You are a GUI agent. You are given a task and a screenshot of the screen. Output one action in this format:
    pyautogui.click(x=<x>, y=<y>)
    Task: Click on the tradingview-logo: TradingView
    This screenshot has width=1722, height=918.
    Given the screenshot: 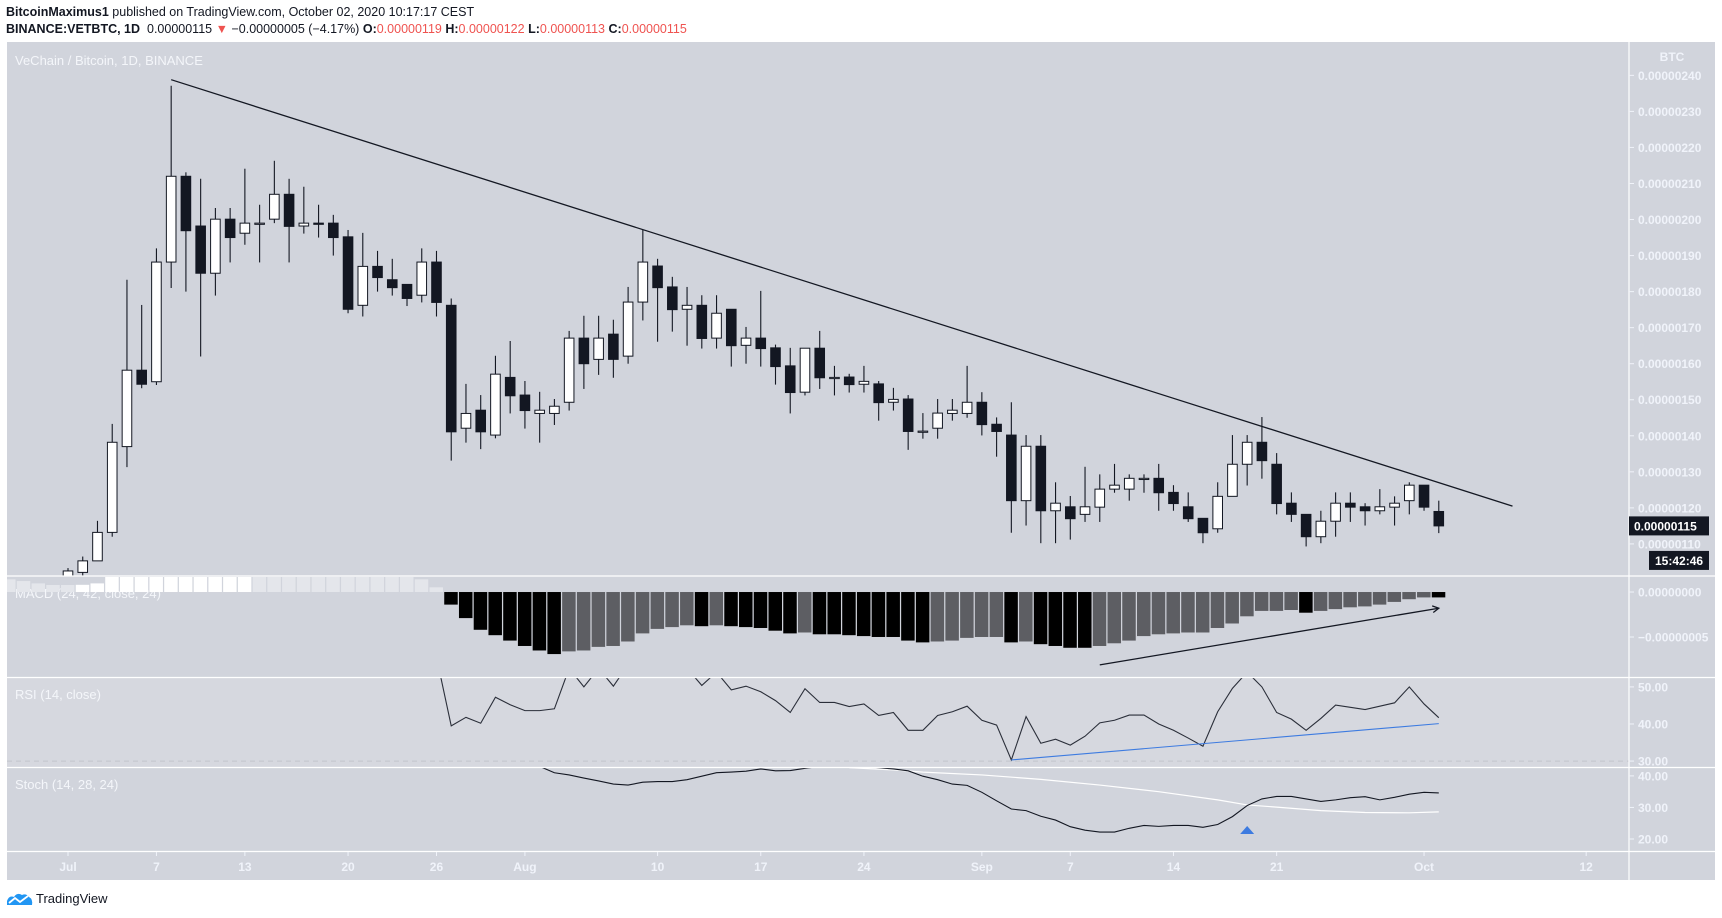 What is the action you would take?
    pyautogui.click(x=57, y=898)
    